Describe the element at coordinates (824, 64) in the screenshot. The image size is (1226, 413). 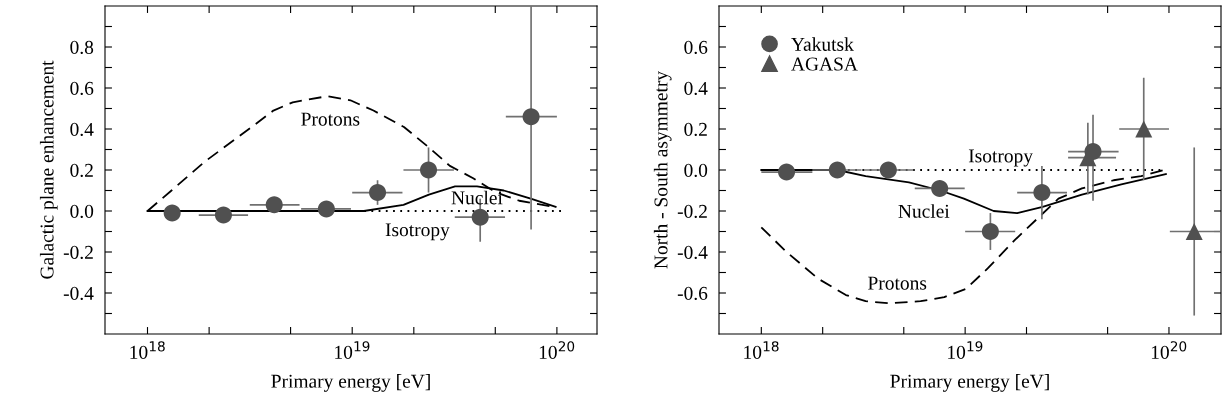
I see `legend-label: AGASA` at that location.